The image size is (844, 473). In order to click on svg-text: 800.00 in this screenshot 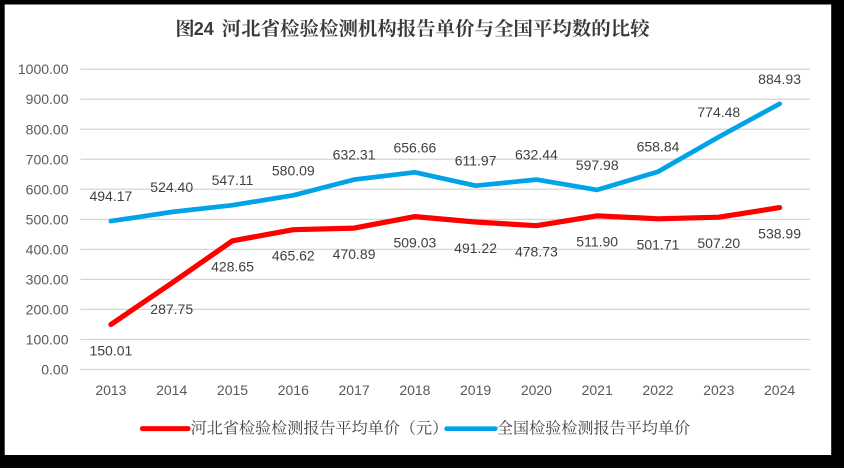, I will do `click(47, 129)`.